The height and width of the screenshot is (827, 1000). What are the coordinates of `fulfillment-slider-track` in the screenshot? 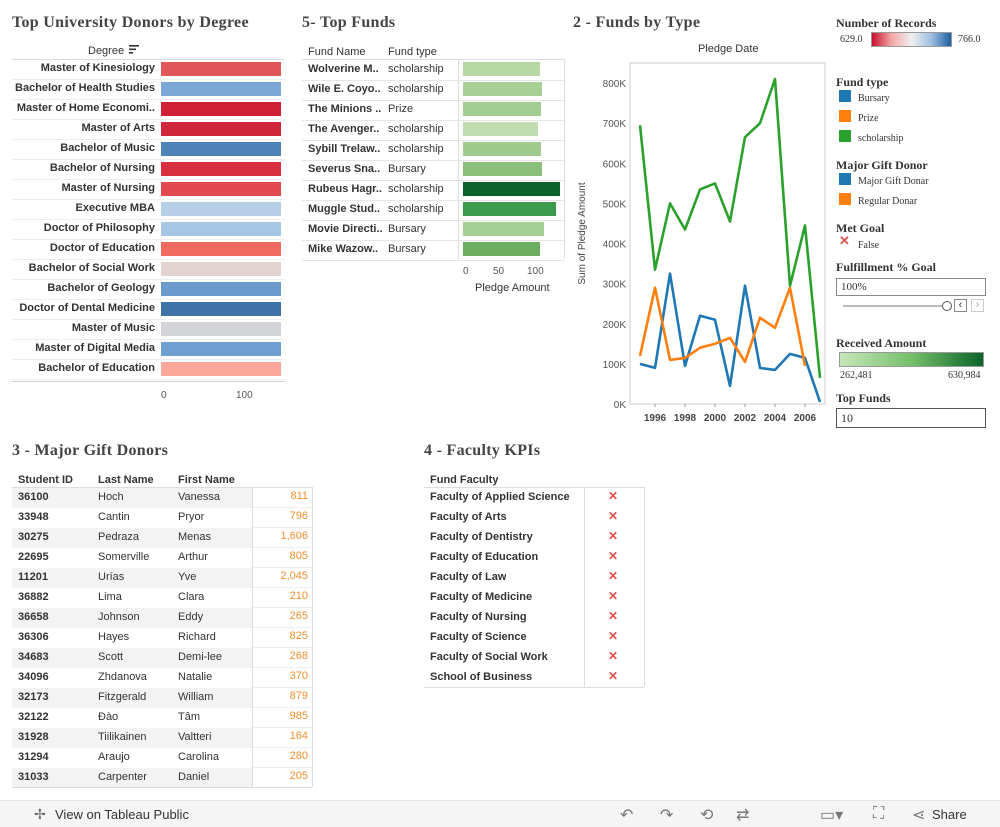 It's located at (894, 306).